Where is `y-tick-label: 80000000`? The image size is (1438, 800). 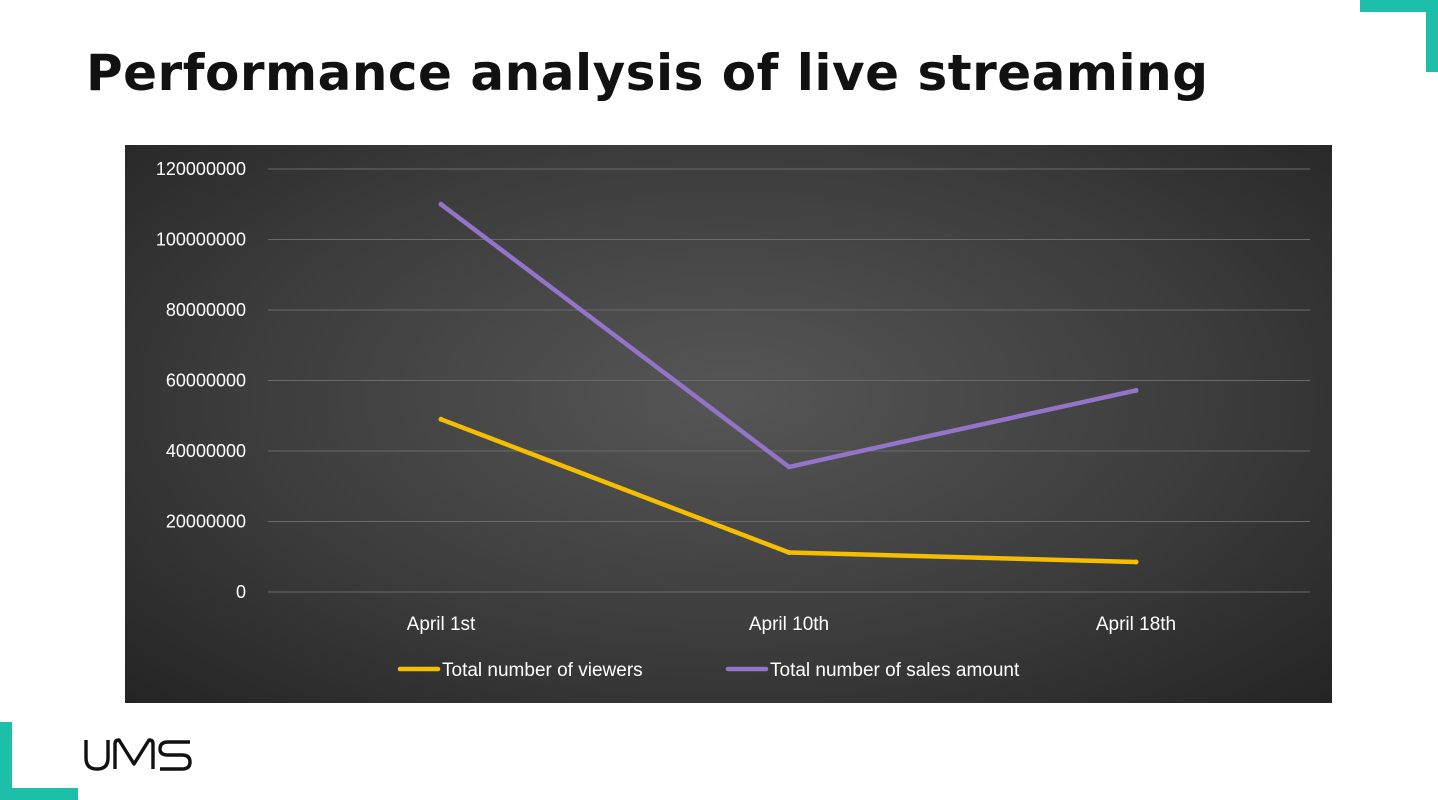 y-tick-label: 80000000 is located at coordinates (206, 310).